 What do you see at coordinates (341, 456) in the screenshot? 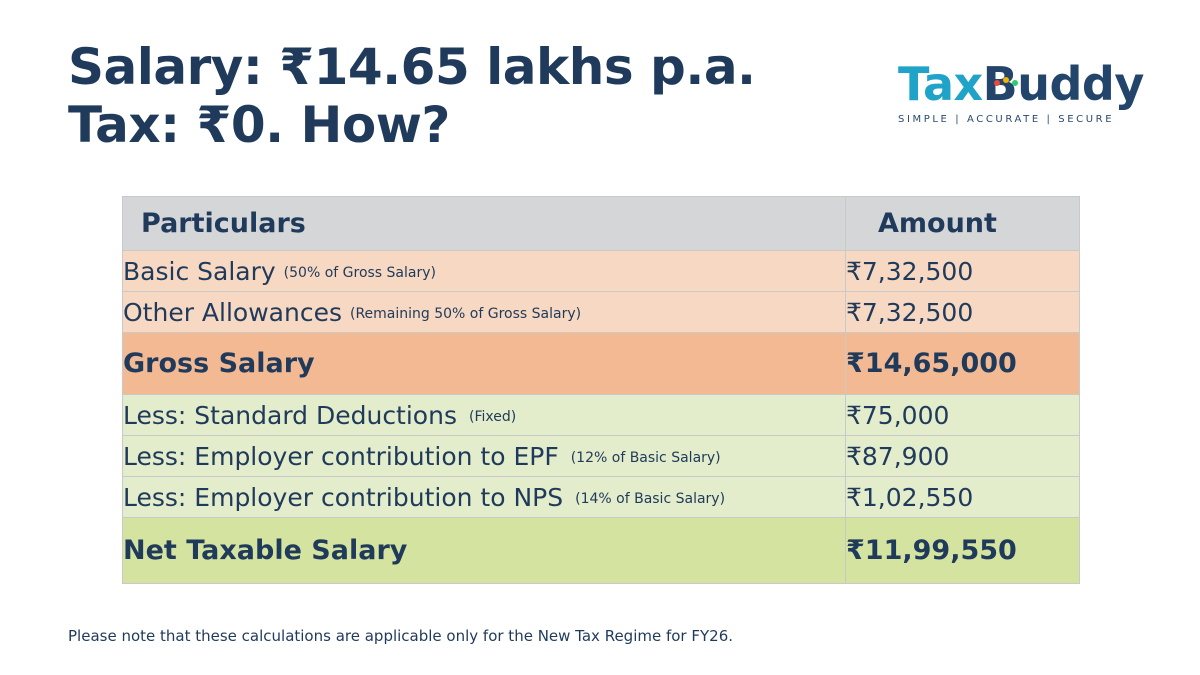
I see `row-label: Less: Employer contribution to EPF` at bounding box center [341, 456].